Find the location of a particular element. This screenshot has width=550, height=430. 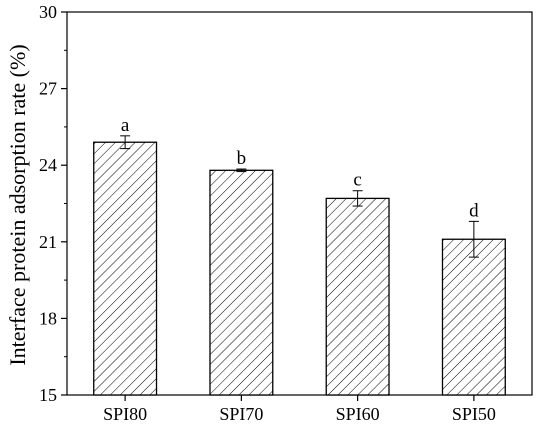

y-tick-label: 15 is located at coordinates (48, 395).